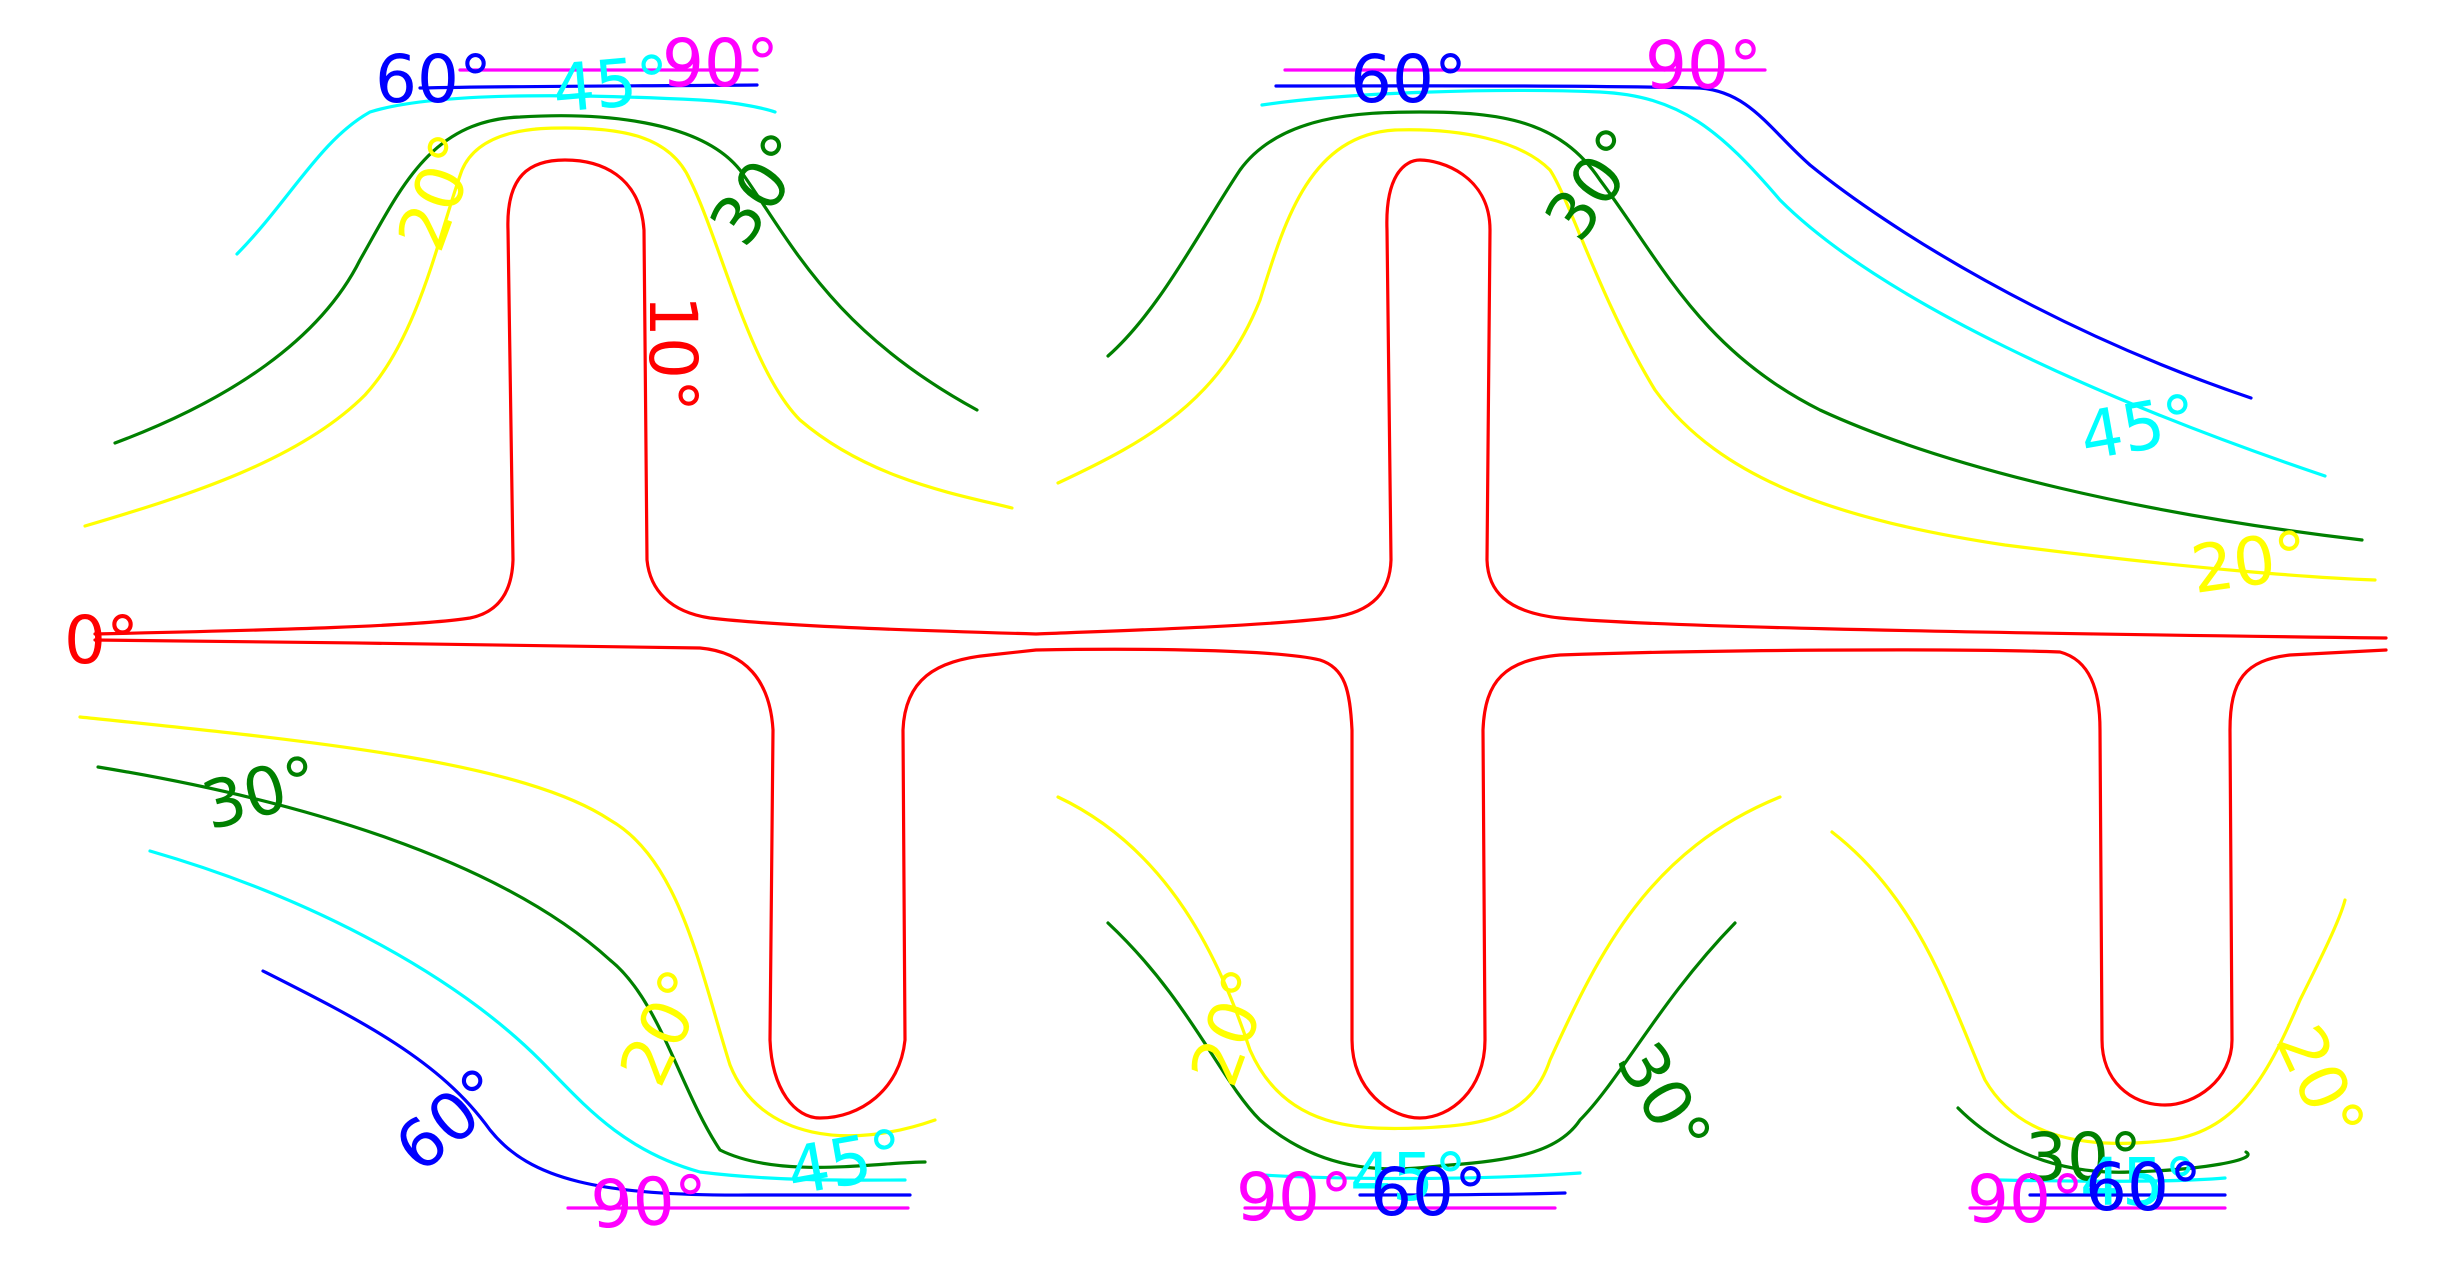 This screenshot has width=2444, height=1275. What do you see at coordinates (101, 640) in the screenshot?
I see `contour-label-0deg: 0°` at bounding box center [101, 640].